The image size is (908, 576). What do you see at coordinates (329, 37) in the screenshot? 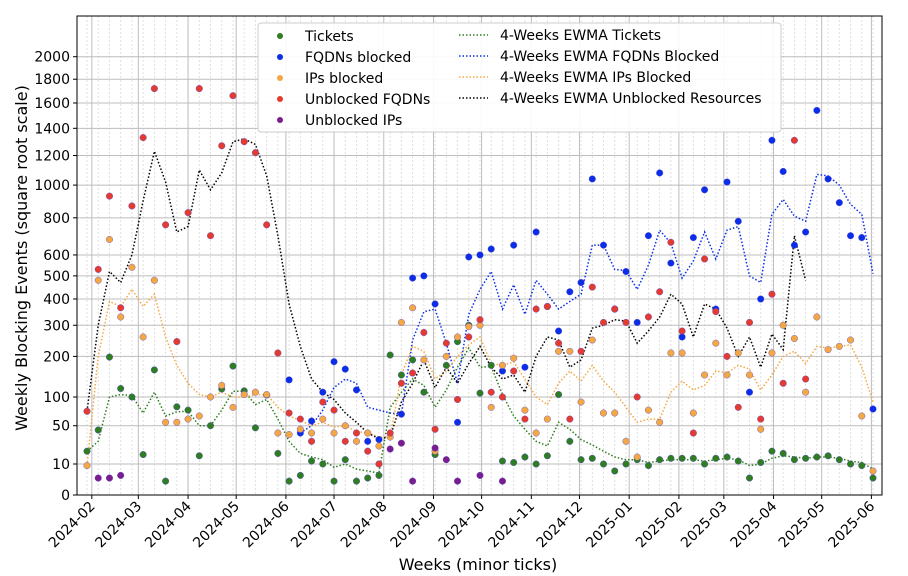
I see `legend-label: Tickets` at bounding box center [329, 37].